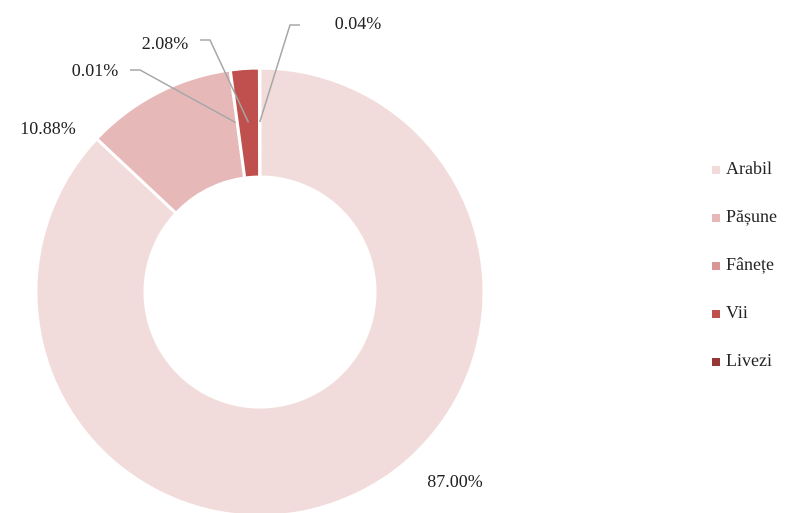 The image size is (810, 513). I want to click on legend-label: Arabil, so click(749, 168).